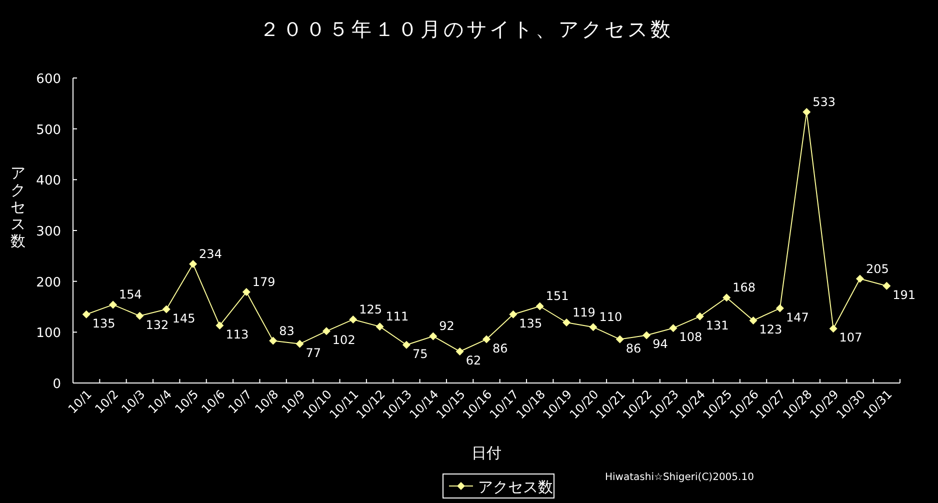 The image size is (938, 503). Describe the element at coordinates (420, 353) in the screenshot. I see `data-label: 75` at that location.